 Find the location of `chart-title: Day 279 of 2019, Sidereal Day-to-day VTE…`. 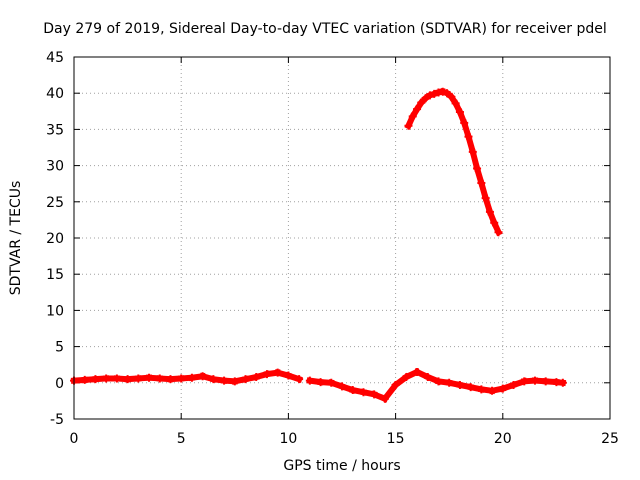

chart-title: Day 279 of 2019, Sidereal Day-to-day VTE… is located at coordinates (325, 29).